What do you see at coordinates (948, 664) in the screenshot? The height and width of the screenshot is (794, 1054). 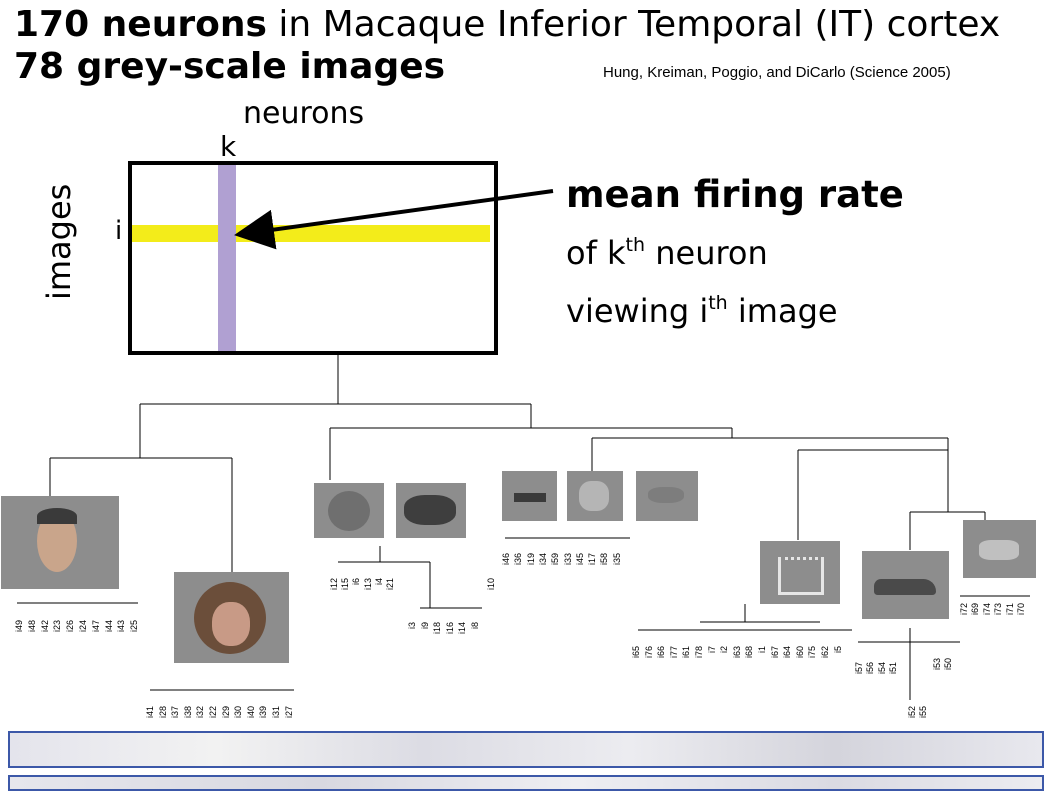 I see `leaf-label: i50` at bounding box center [948, 664].